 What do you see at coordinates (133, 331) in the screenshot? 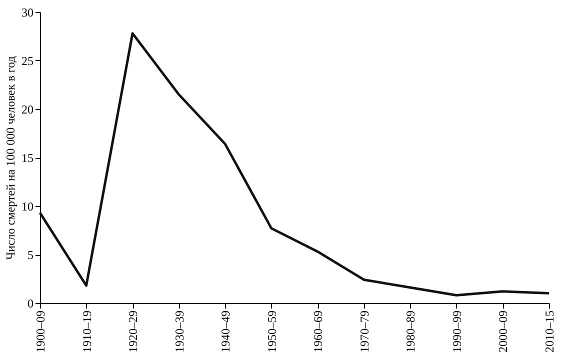
I see `x-tick-label: 1920–29` at bounding box center [133, 331].